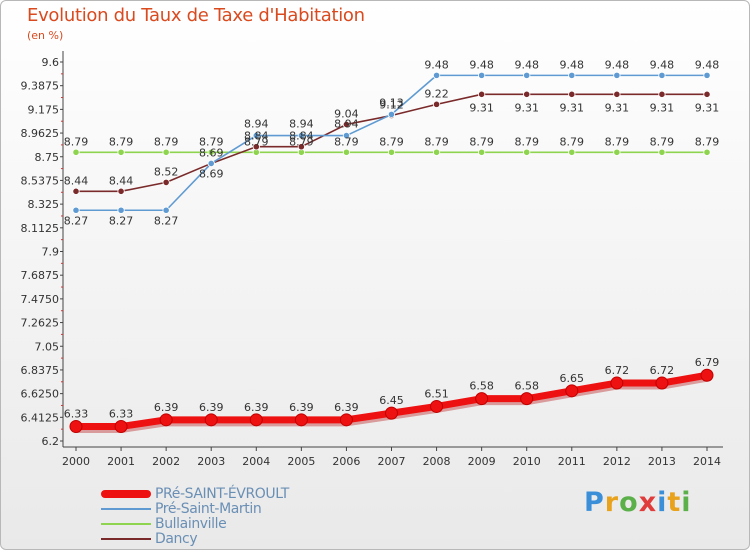 Image resolution: width=750 pixels, height=550 pixels. What do you see at coordinates (121, 180) in the screenshot?
I see `data-label: 8.44` at bounding box center [121, 180].